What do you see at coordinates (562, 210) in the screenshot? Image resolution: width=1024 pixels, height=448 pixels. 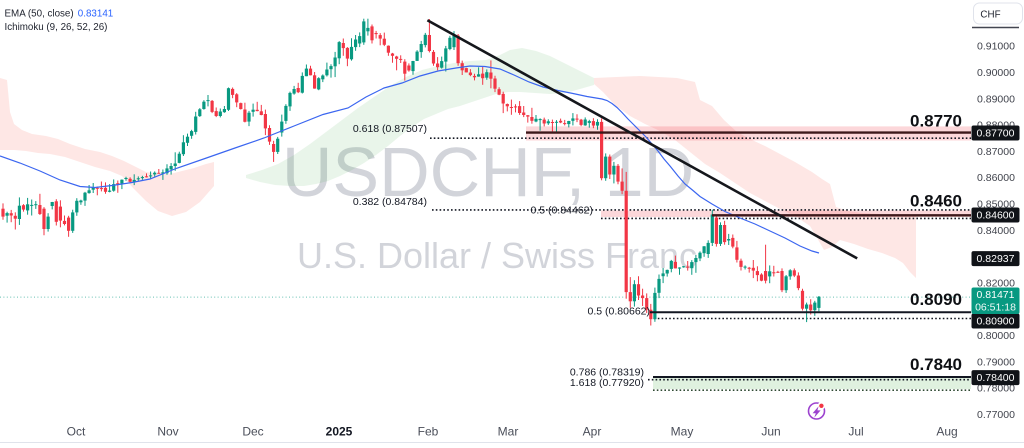 I see `svg-text: 0.5 (0.84462)` at bounding box center [562, 210].